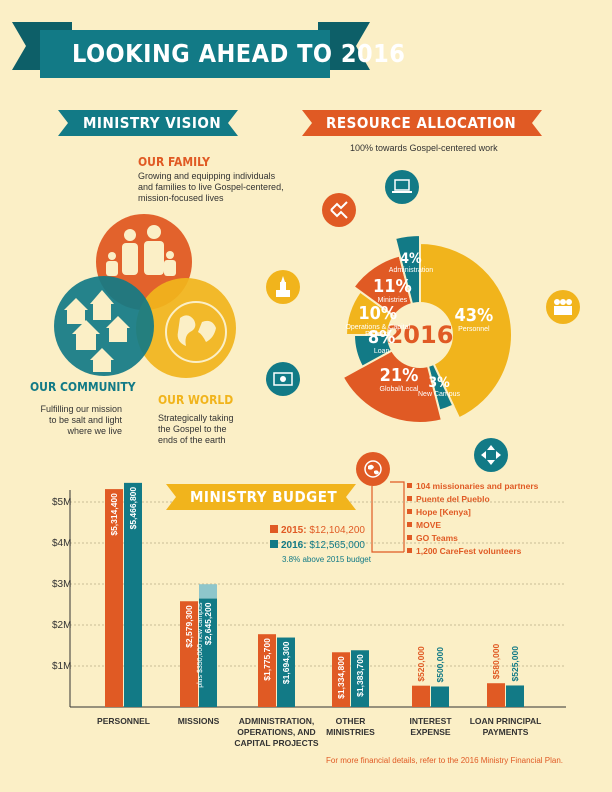 Image resolution: width=612 pixels, height=792 pixels. I want to click on ministry-budget-heading: MINISTRY BUDGET, so click(264, 497).